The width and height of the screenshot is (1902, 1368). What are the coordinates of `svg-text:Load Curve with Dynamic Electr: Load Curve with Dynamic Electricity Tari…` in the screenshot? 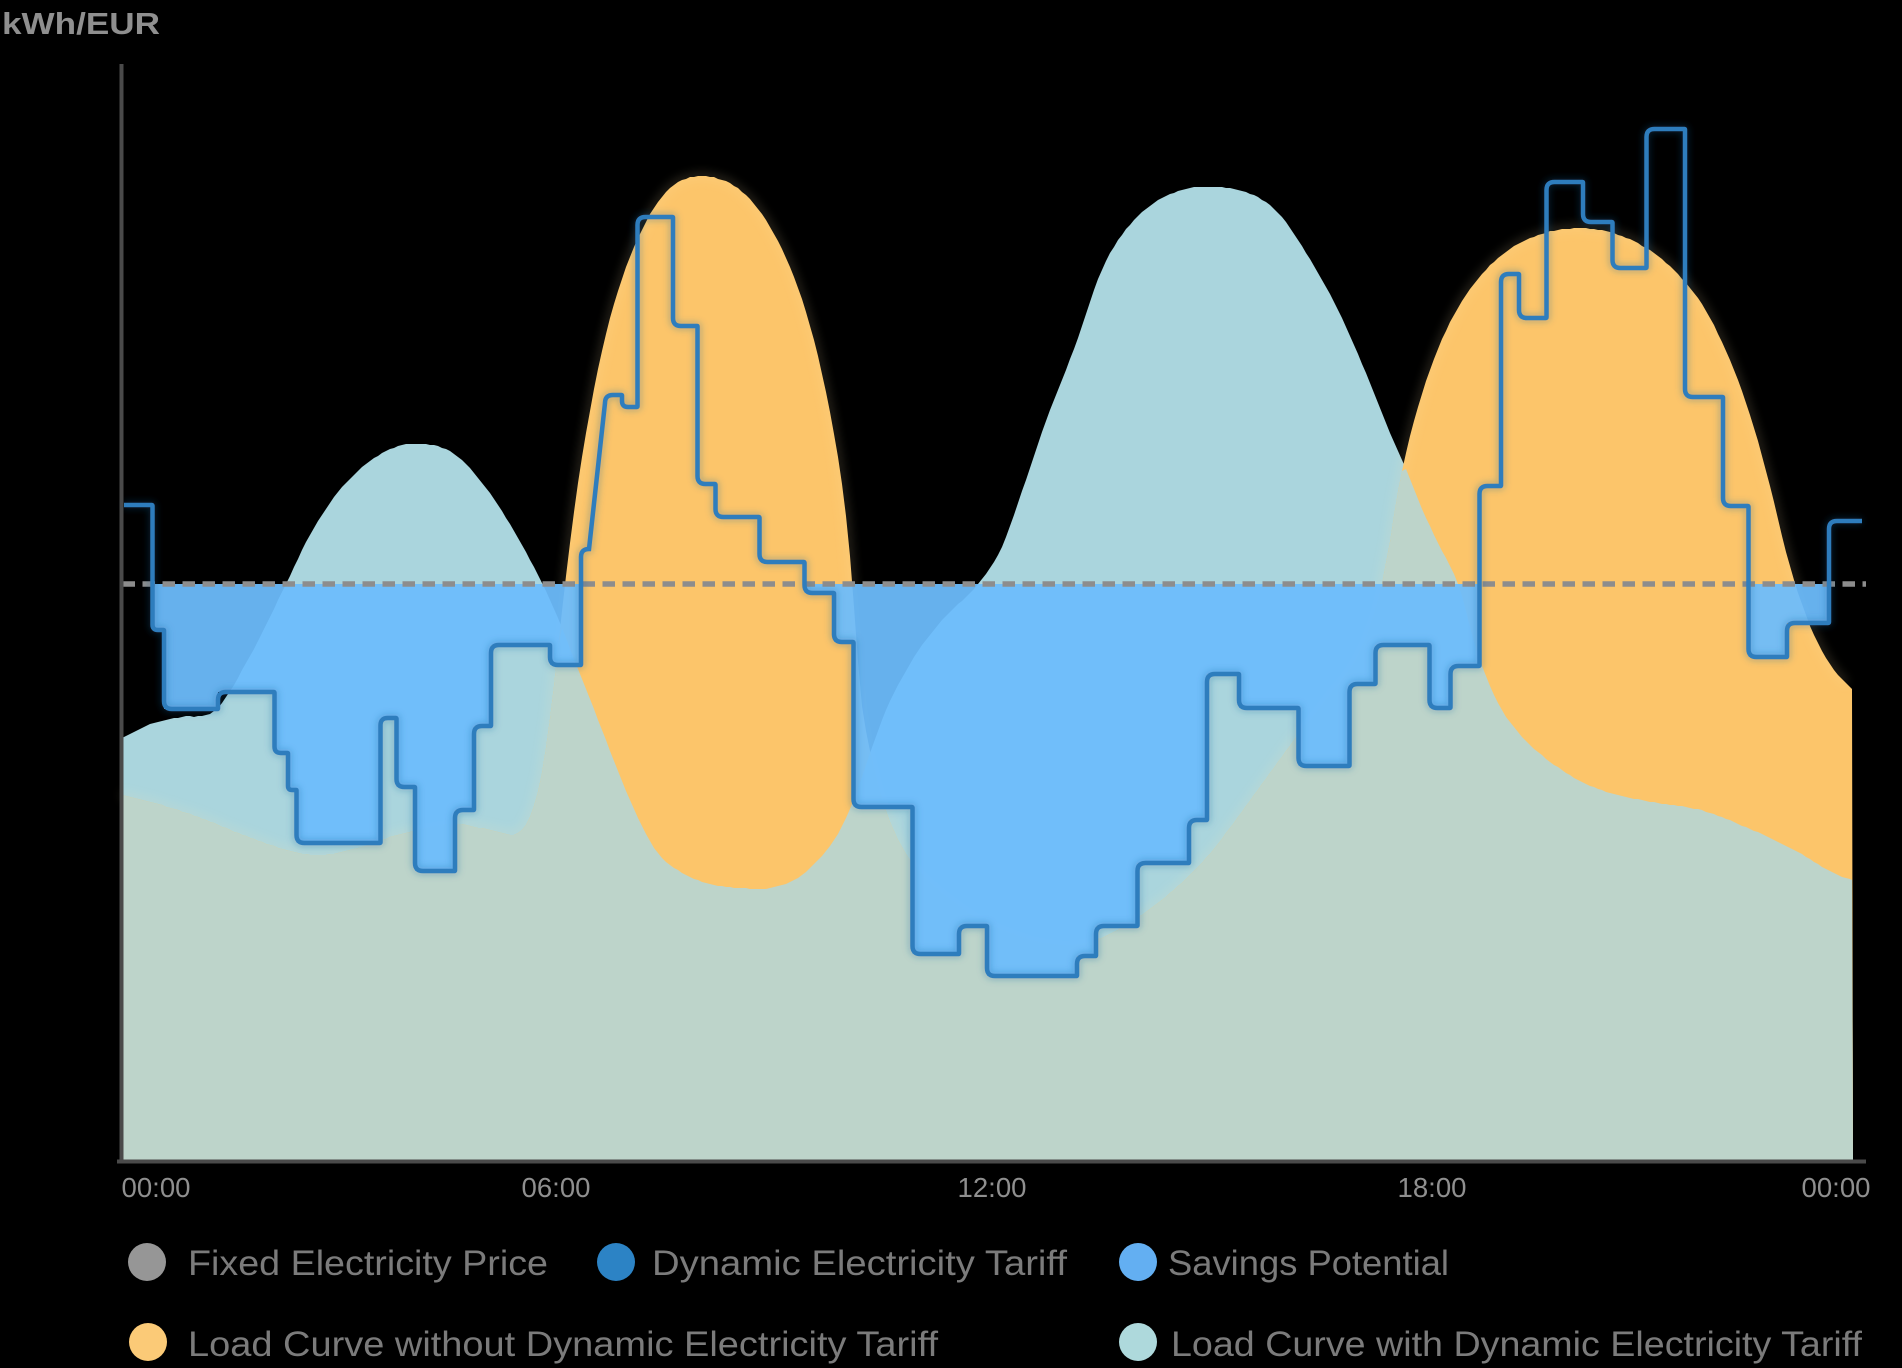 It's located at (1516, 1344).